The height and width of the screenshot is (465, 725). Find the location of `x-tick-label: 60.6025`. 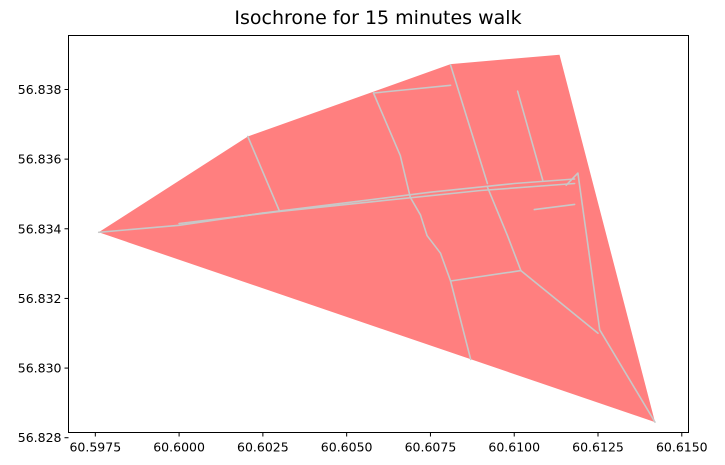

x-tick-label: 60.6025 is located at coordinates (263, 447).